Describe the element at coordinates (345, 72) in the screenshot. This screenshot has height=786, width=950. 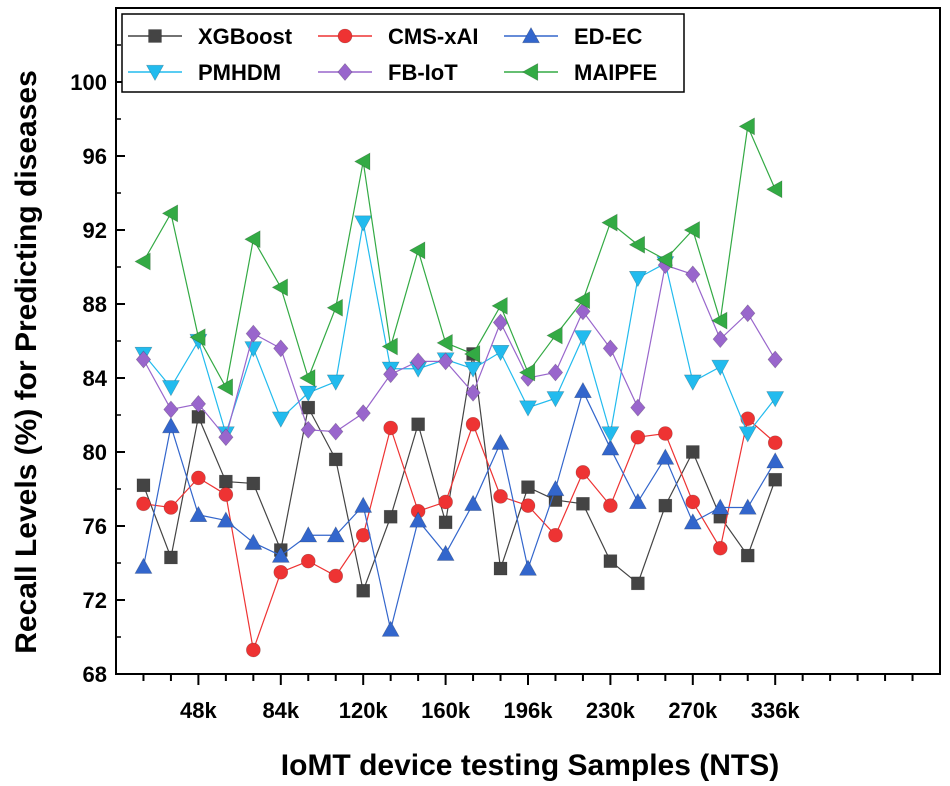
I see `legend-marker-fb-iot` at that location.